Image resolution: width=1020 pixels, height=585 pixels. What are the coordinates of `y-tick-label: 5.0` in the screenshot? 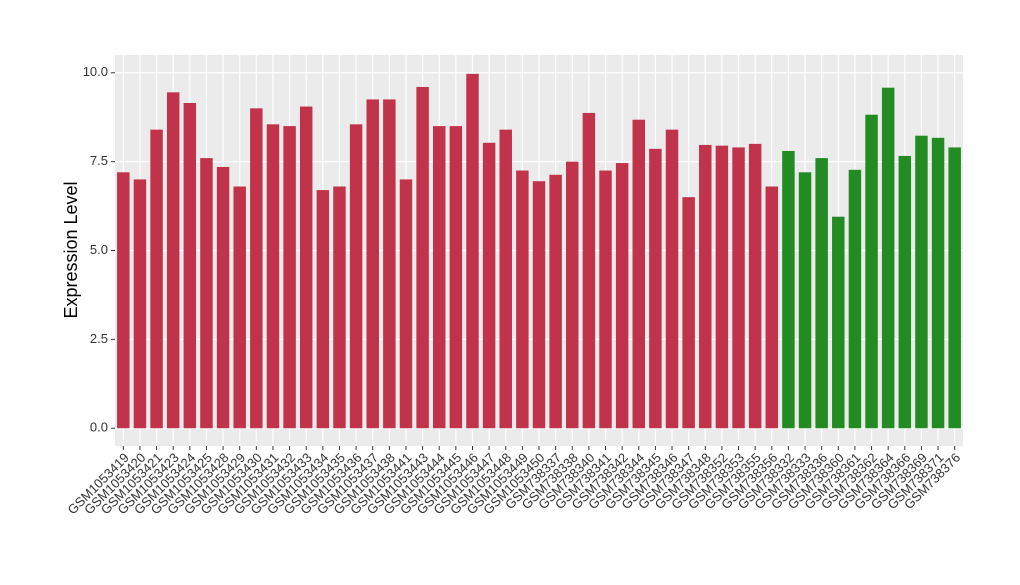 It's located at (99, 249).